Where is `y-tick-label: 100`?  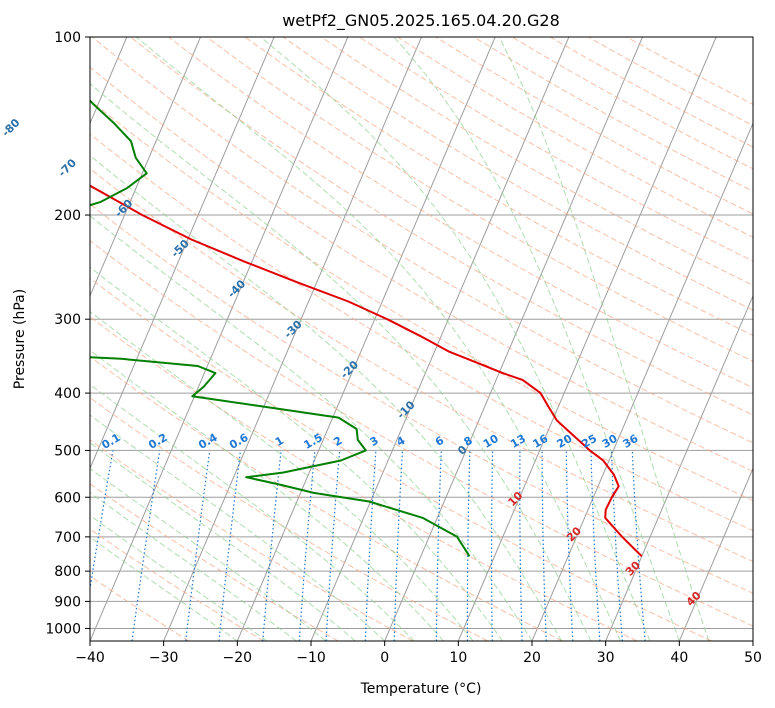 y-tick-label: 100 is located at coordinates (67, 38).